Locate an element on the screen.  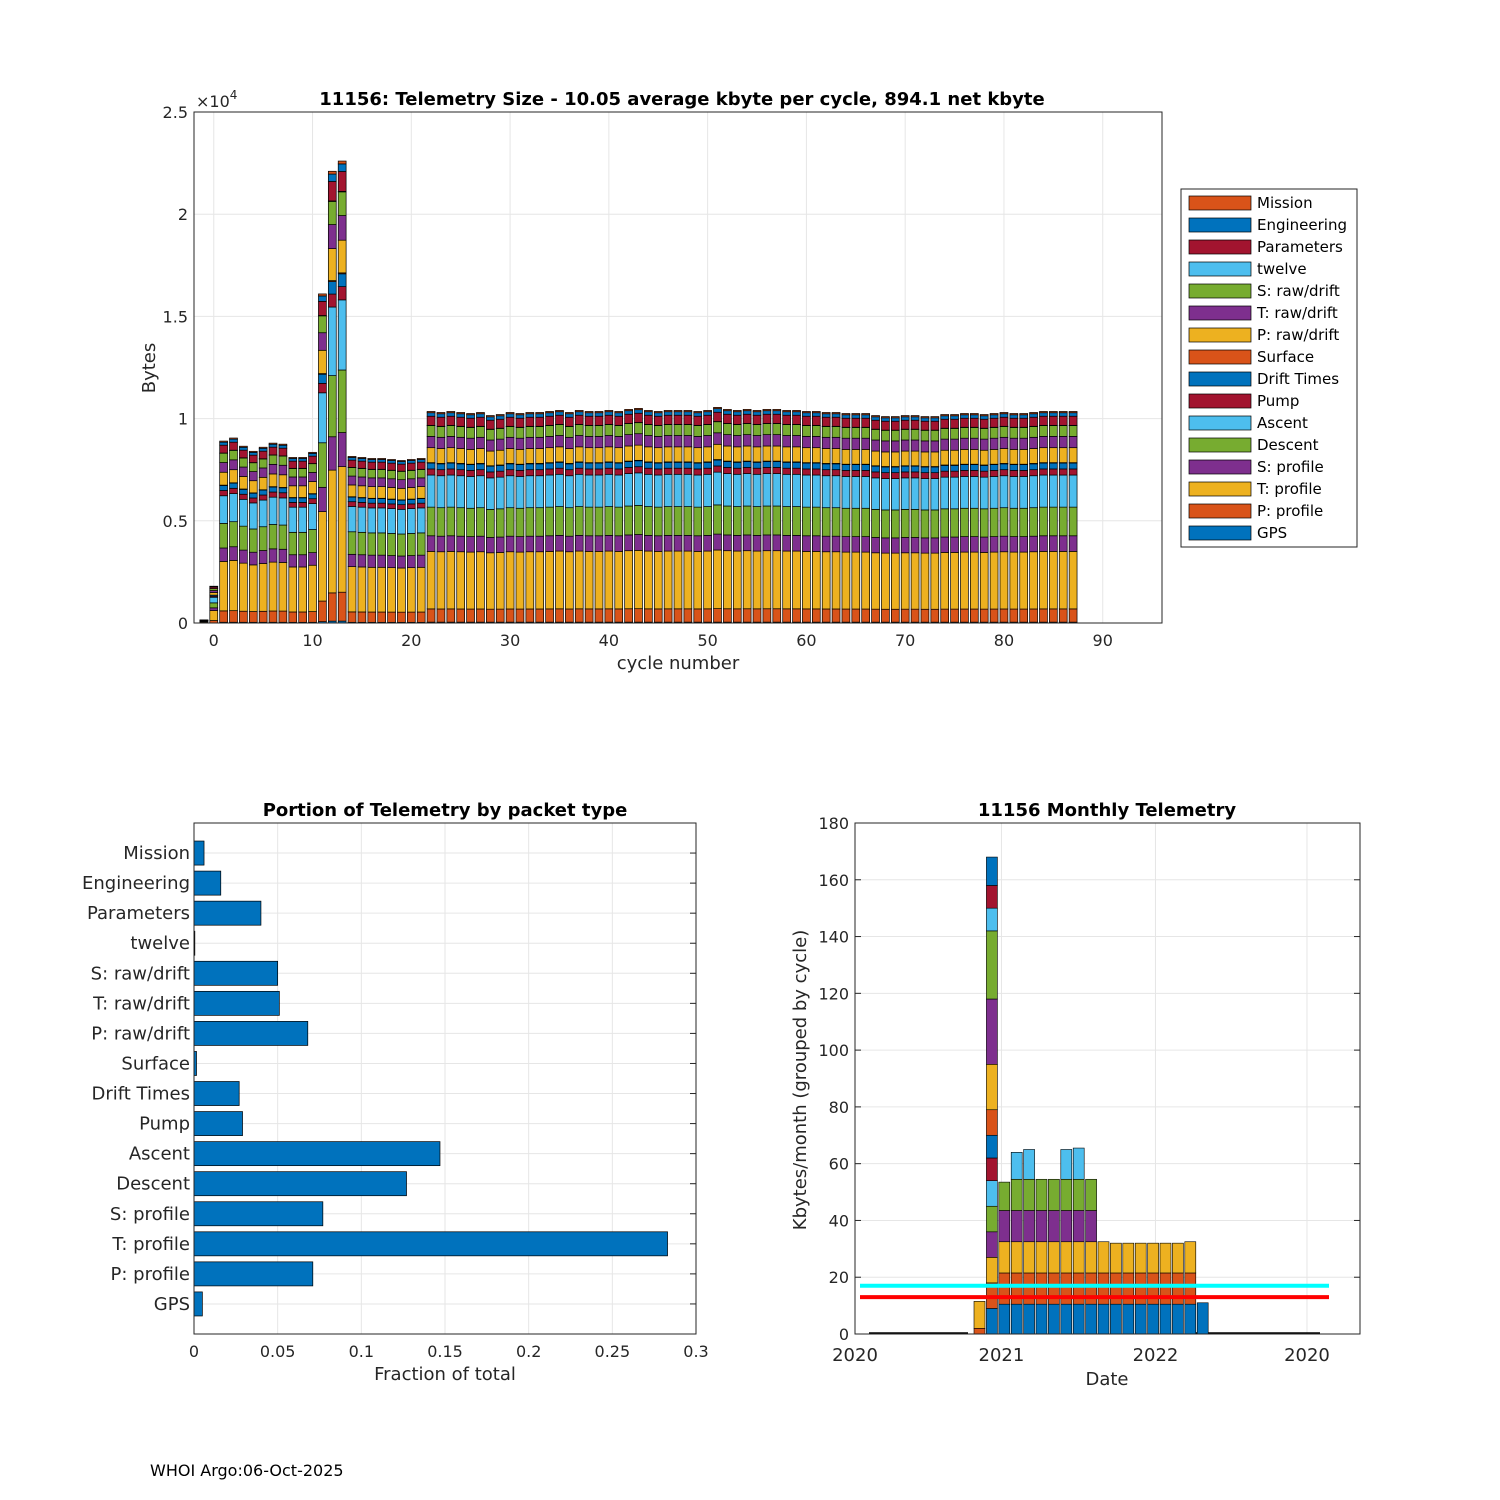
c1-xtick-label: 40 is located at coordinates (609, 640).